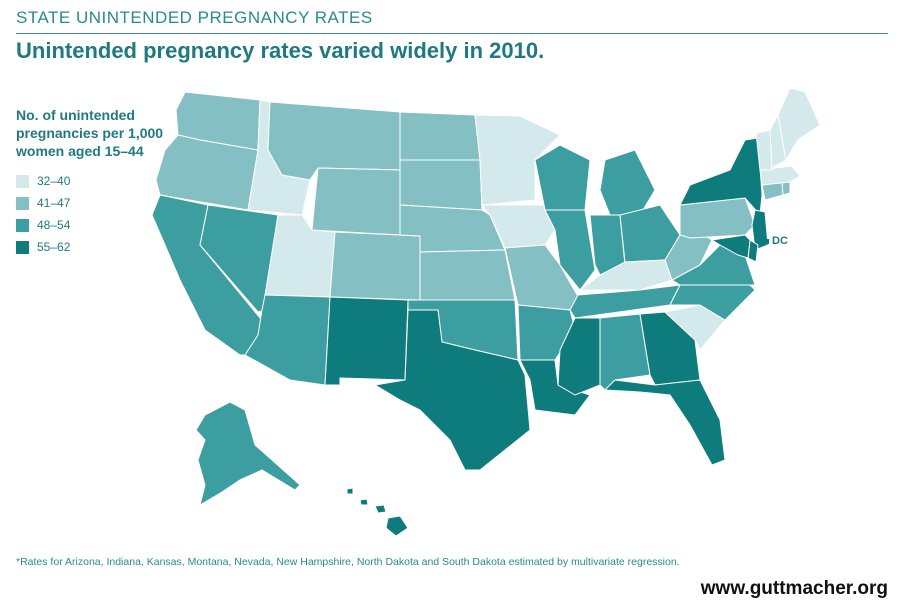  Describe the element at coordinates (555, 387) in the screenshot. I see `state-la` at that location.